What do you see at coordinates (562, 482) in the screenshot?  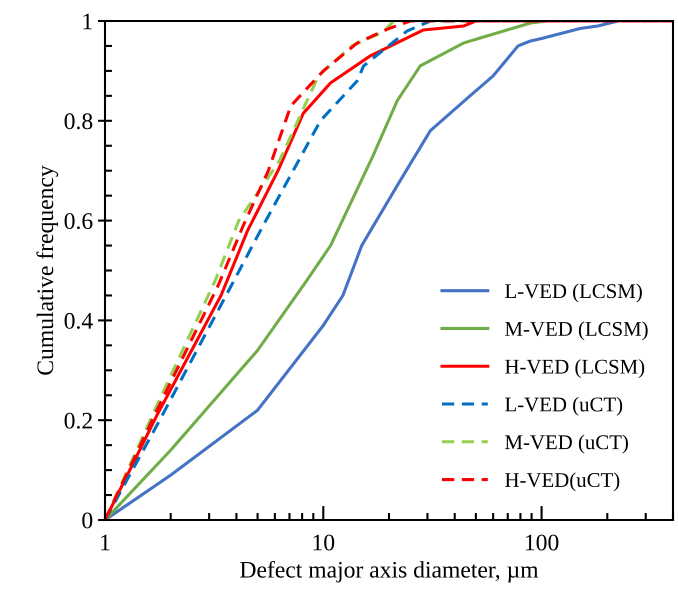 I see `legend-label: H-VED(uCT)` at bounding box center [562, 482].